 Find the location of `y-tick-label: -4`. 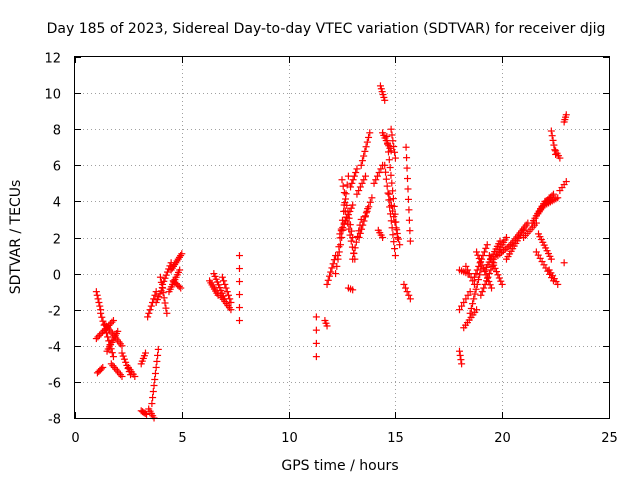

y-tick-label: -4 is located at coordinates (54, 348).